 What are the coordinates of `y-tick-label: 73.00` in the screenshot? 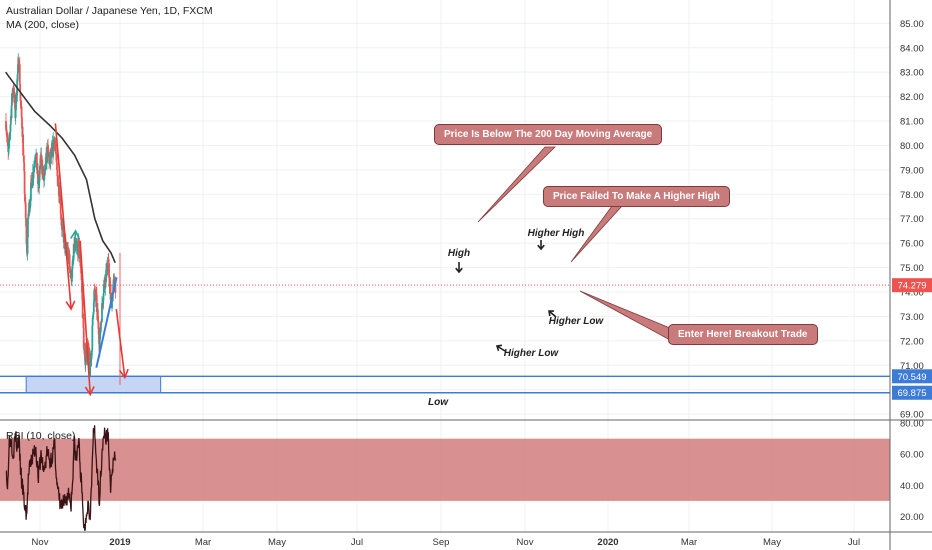 It's located at (912, 317).